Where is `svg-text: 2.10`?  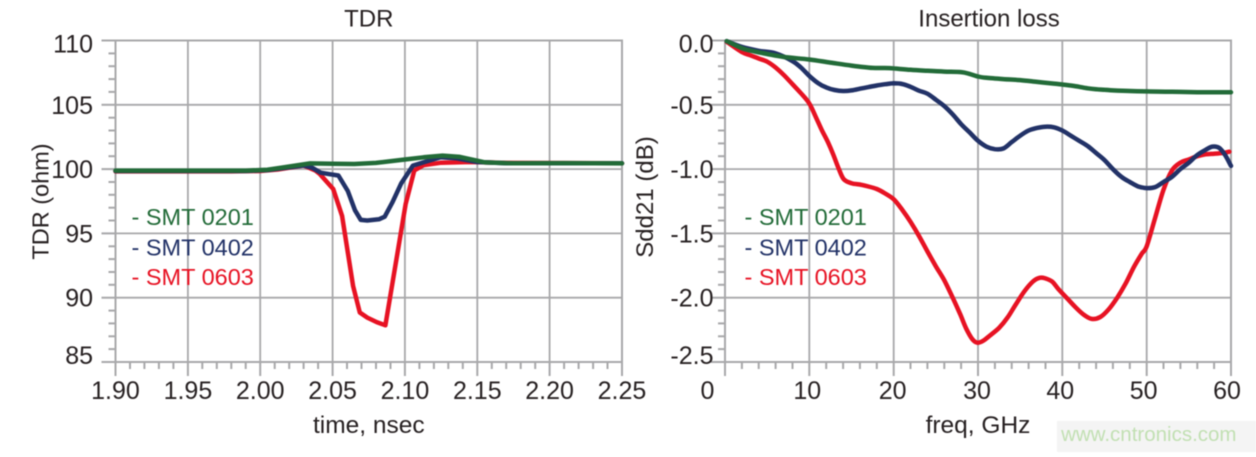
svg-text: 2.10 is located at coordinates (405, 391).